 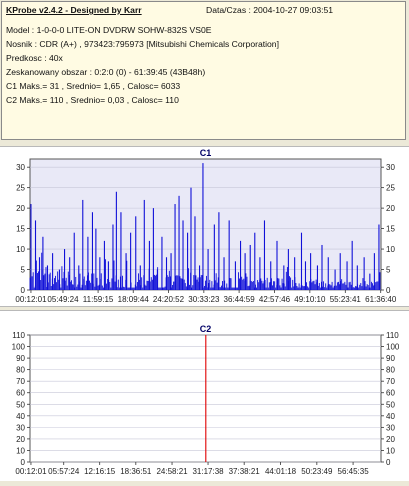 I want to click on x-tick-label: 42:57:46, so click(x=275, y=299).